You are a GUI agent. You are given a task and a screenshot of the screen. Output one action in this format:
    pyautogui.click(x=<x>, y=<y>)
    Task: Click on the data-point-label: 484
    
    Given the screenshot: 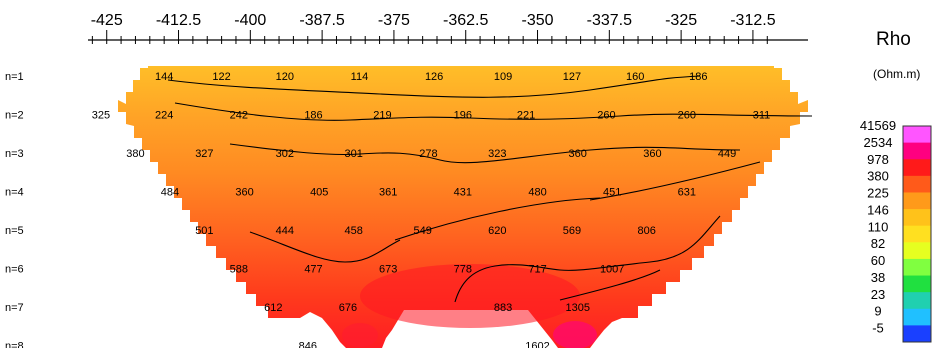 What is the action you would take?
    pyautogui.click(x=170, y=193)
    